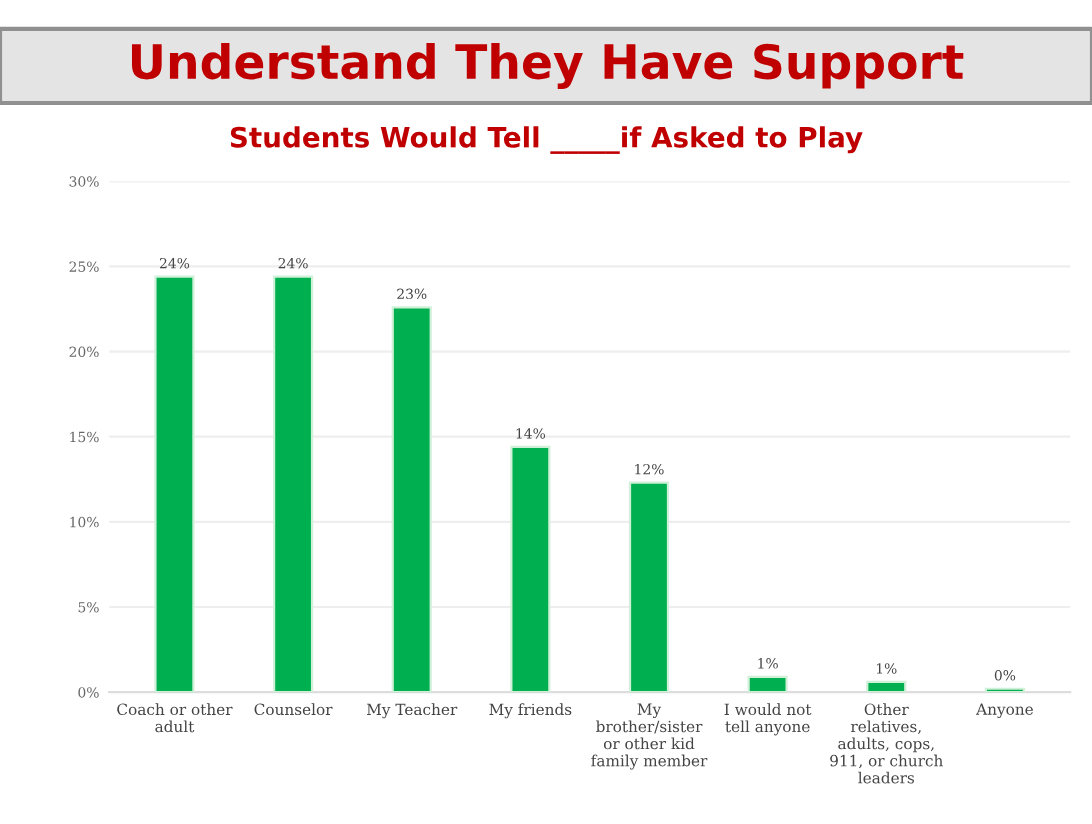 The image size is (1092, 824). What do you see at coordinates (547, 65) in the screenshot?
I see `chart-title: Understand They Have Support` at bounding box center [547, 65].